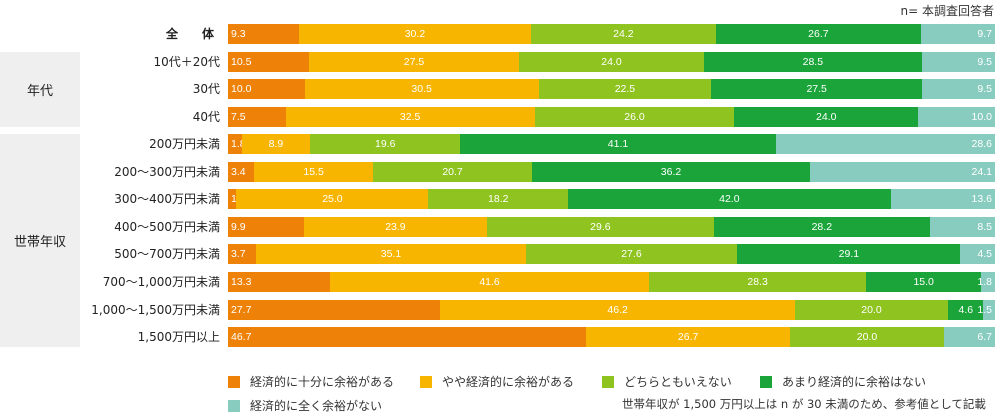  I want to click on bar-segment: 24.2, so click(623, 34).